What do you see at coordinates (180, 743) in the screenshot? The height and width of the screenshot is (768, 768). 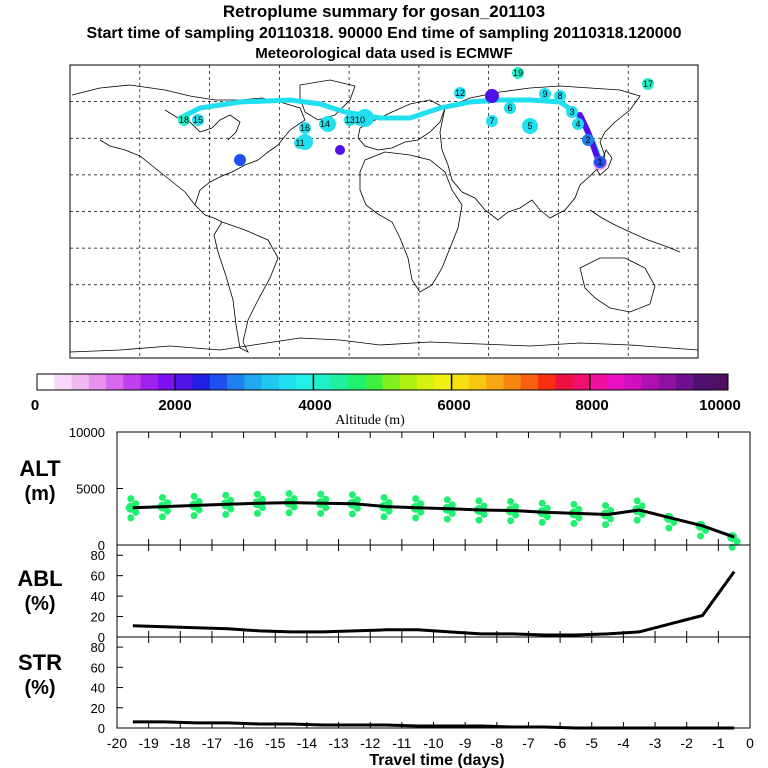 I see `x-tick-label: -18` at bounding box center [180, 743].